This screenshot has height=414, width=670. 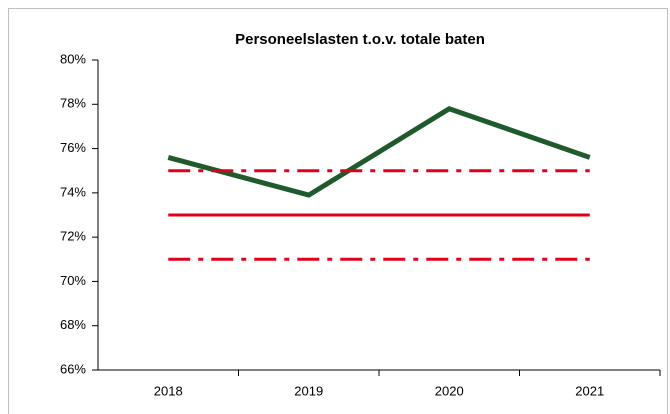 I want to click on y-tick-label: 66%, so click(x=73, y=368).